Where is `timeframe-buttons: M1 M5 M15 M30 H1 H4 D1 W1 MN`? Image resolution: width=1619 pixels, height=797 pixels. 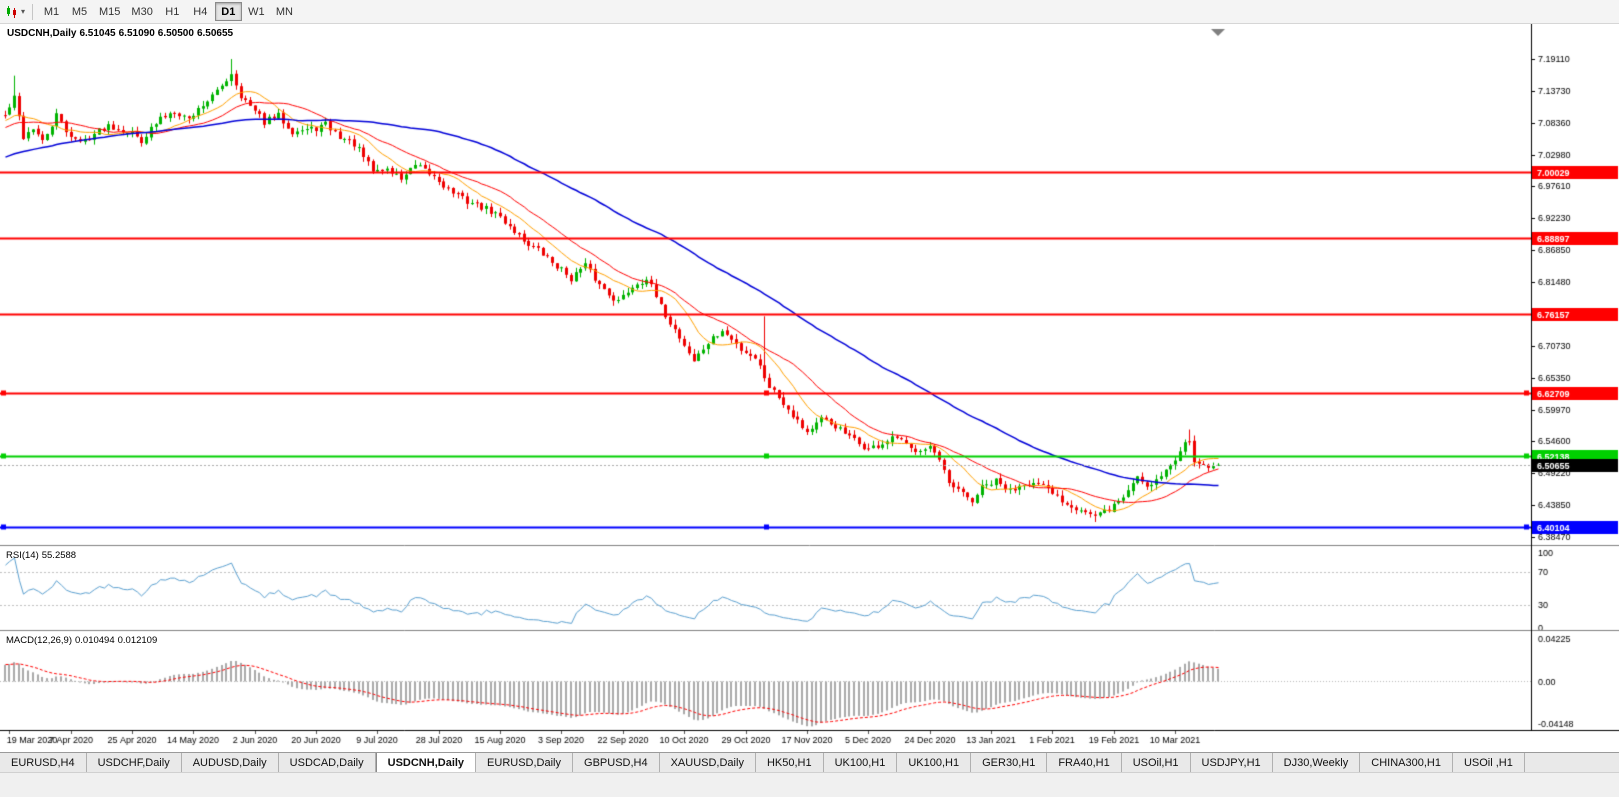
timeframe-buttons: M1 M5 M15 M30 H1 H4 D1 W1 MN is located at coordinates (168, 11).